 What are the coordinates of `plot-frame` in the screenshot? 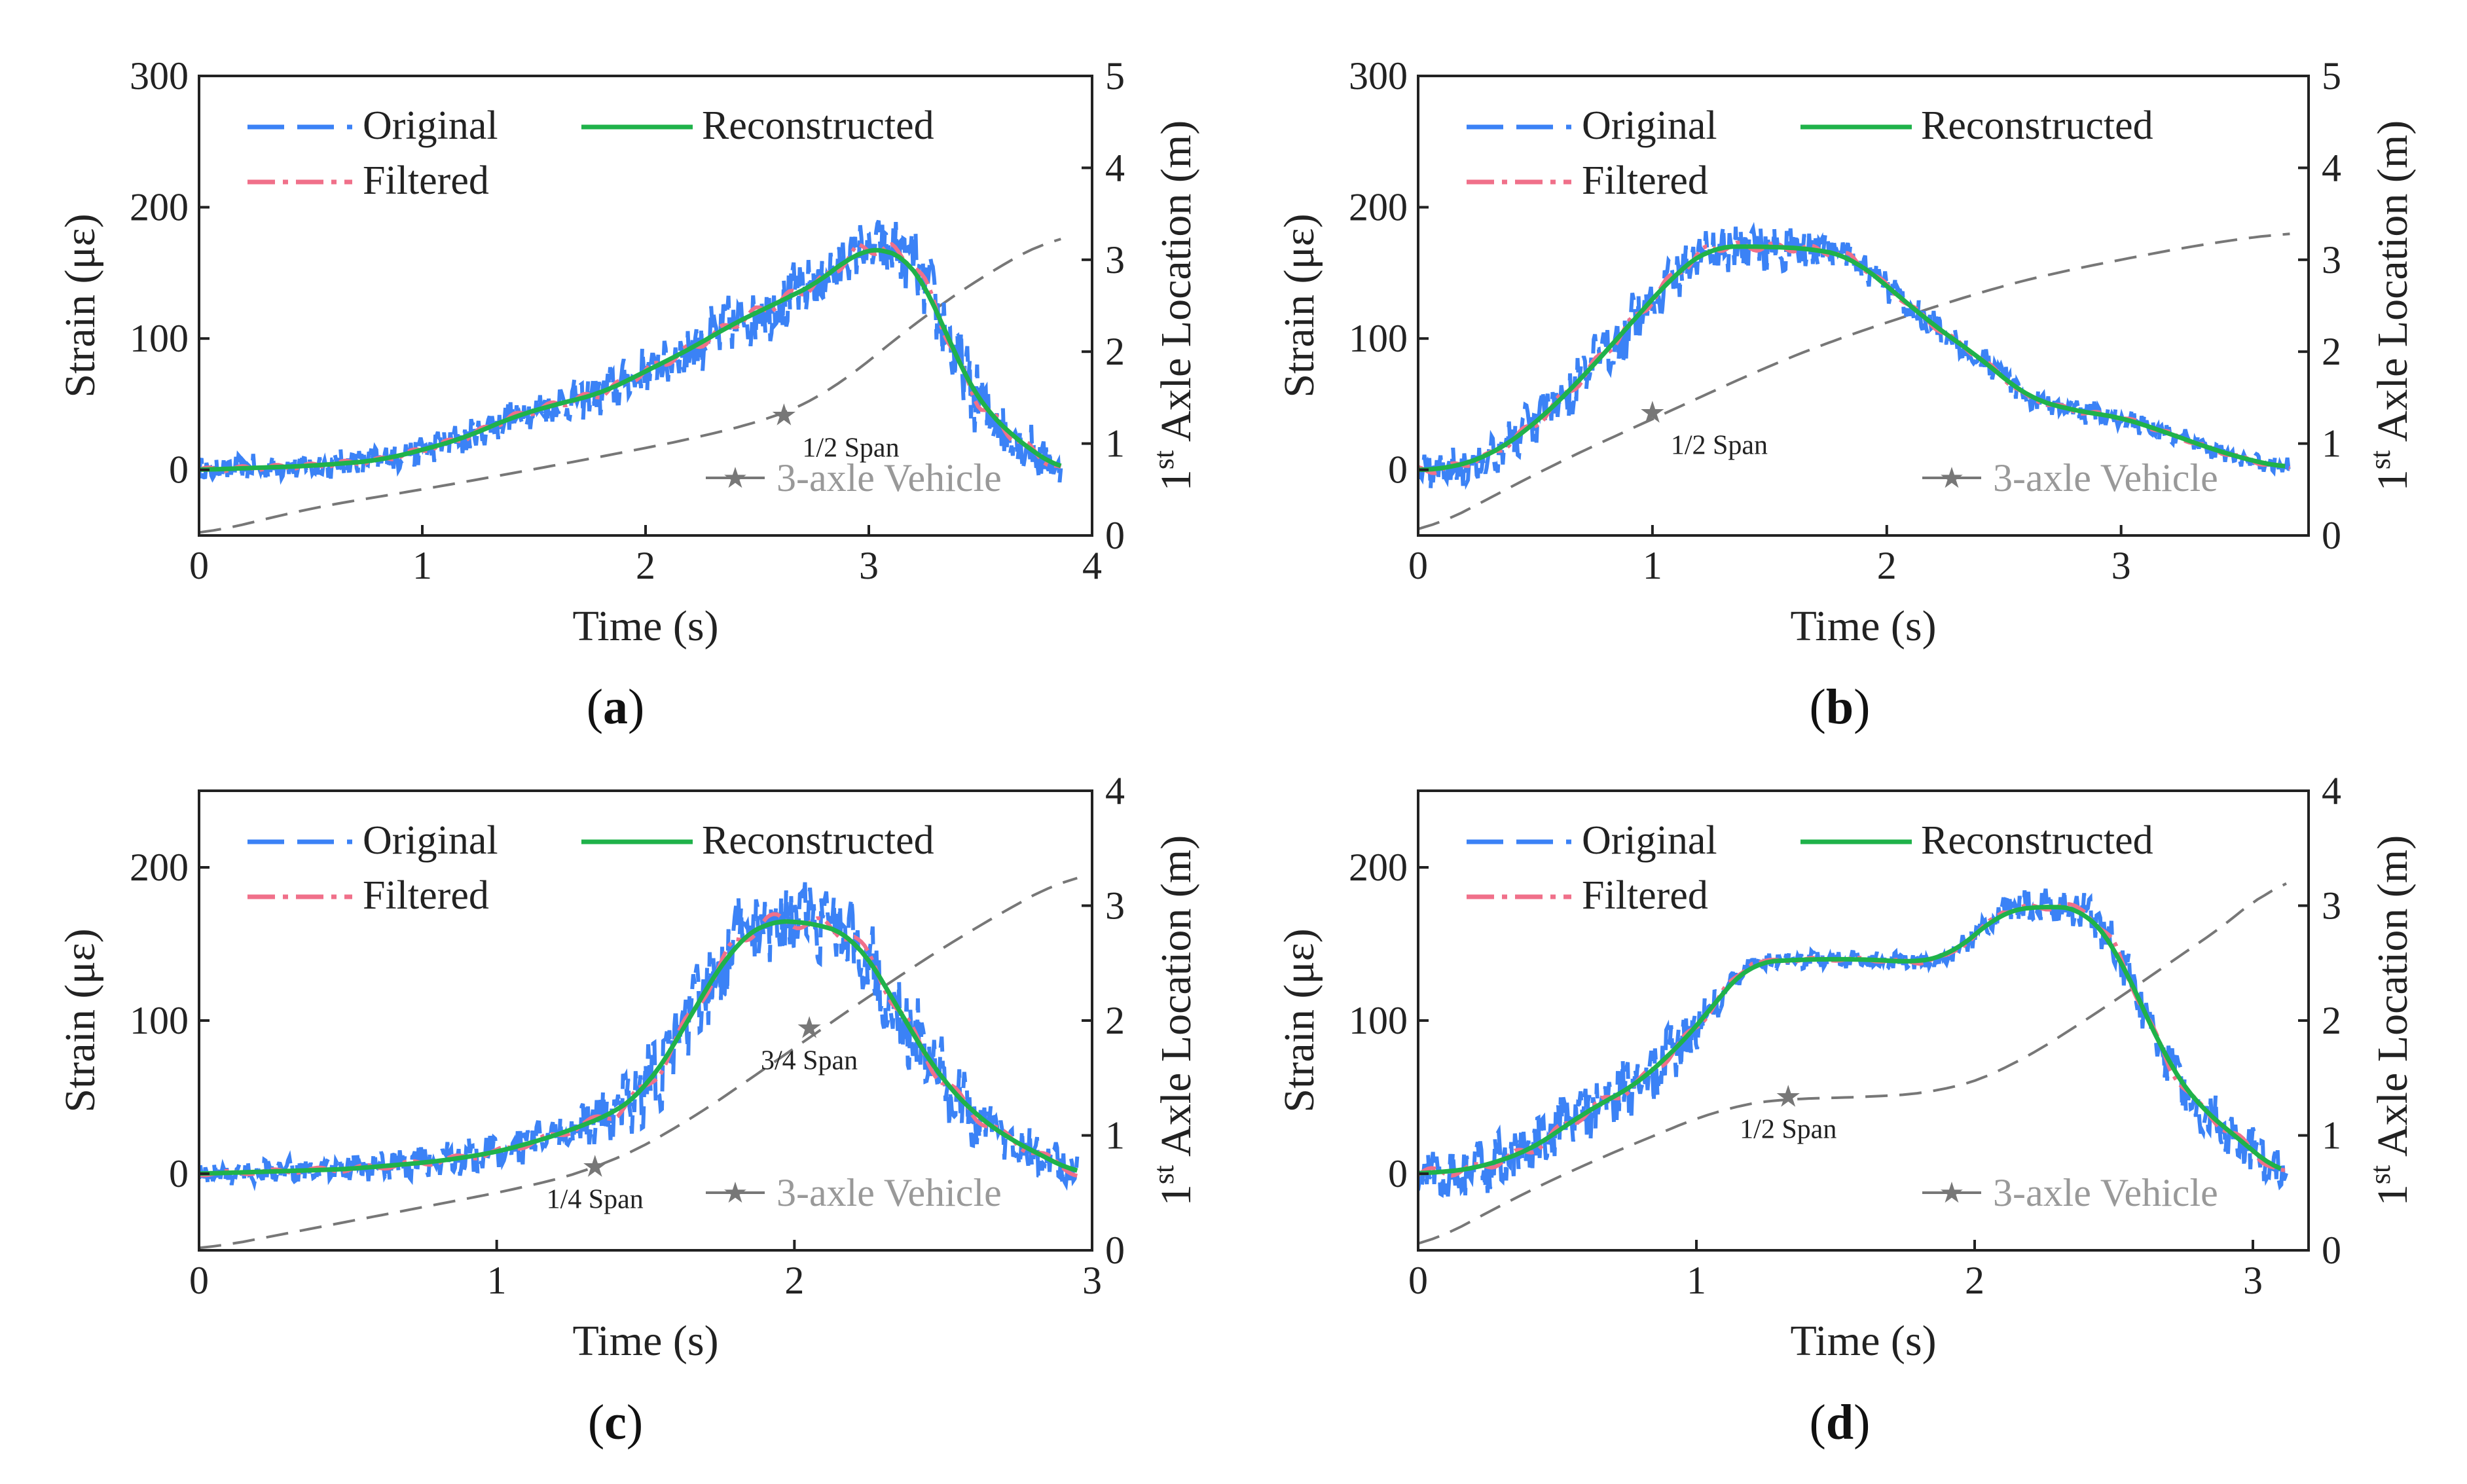 It's located at (1863, 306).